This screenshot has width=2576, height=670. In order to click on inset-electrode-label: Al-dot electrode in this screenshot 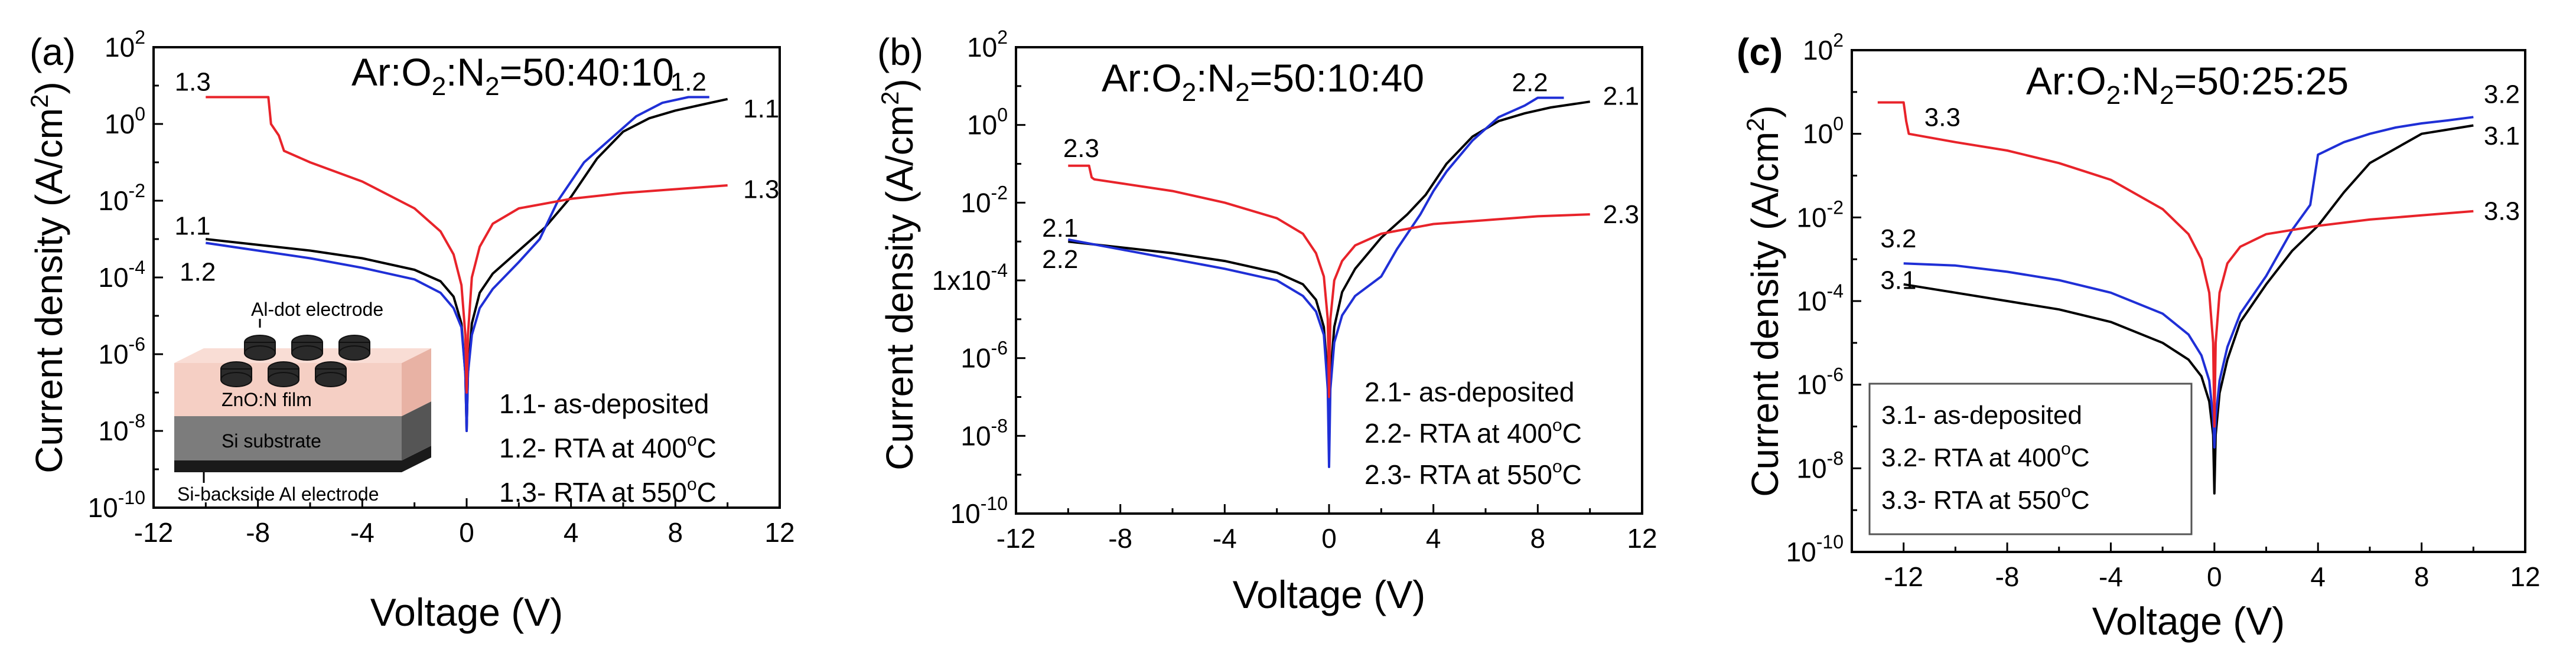, I will do `click(317, 309)`.